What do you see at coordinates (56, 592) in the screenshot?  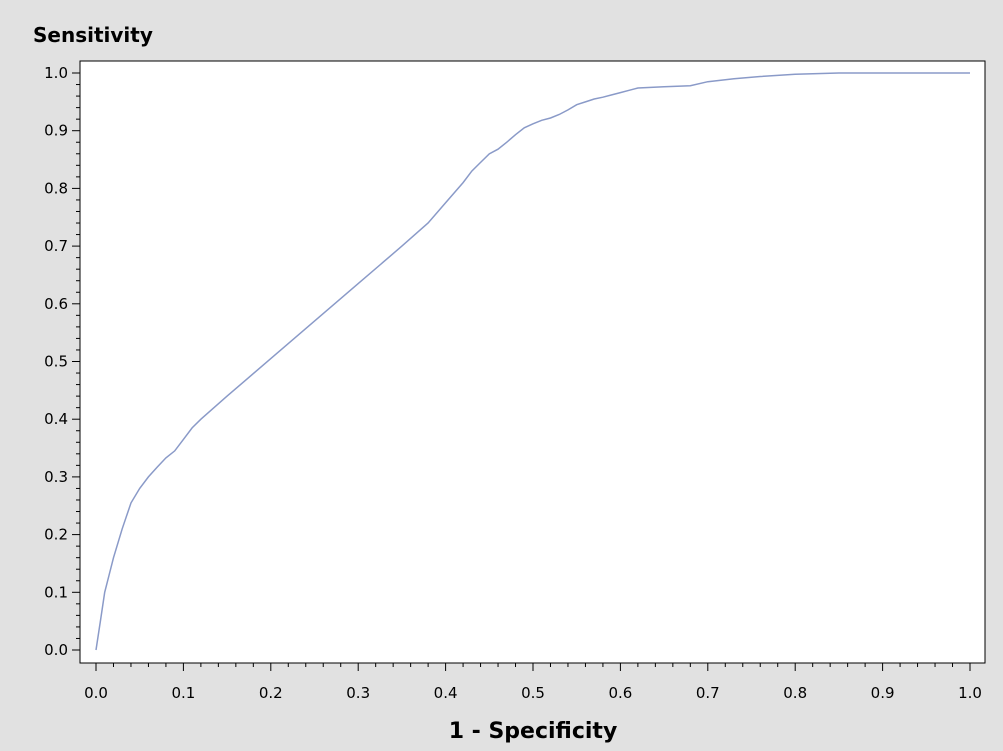 I see `y-tick-label: 0.1` at bounding box center [56, 592].